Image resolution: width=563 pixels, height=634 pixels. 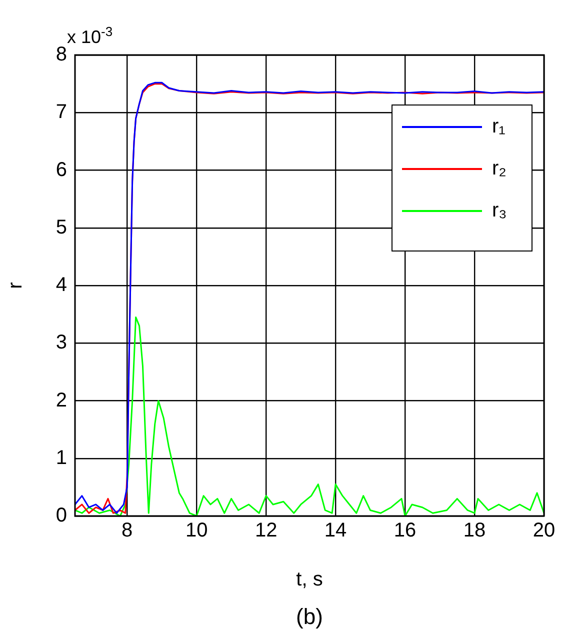 What do you see at coordinates (15, 285) in the screenshot?
I see `y-axis-title: r` at bounding box center [15, 285].